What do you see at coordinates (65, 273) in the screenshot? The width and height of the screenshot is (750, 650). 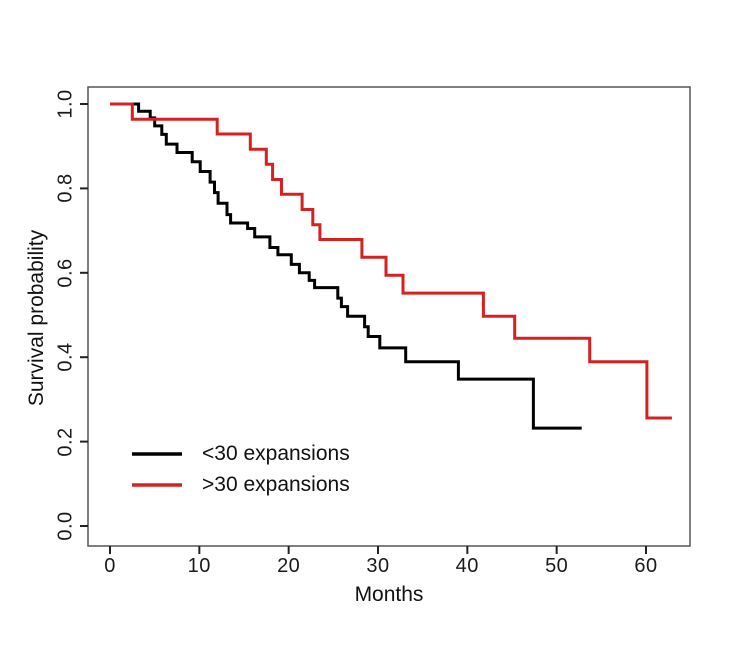 I see `y-tick-label-0.6: 0.6` at bounding box center [65, 273].